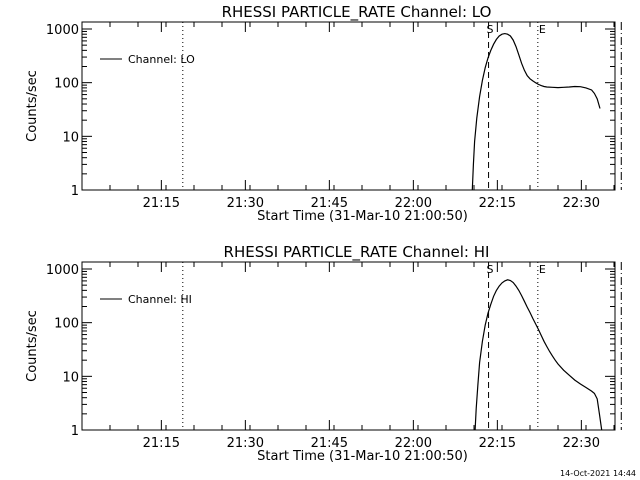  I want to click on legend-label: Channel: HI, so click(160, 299).